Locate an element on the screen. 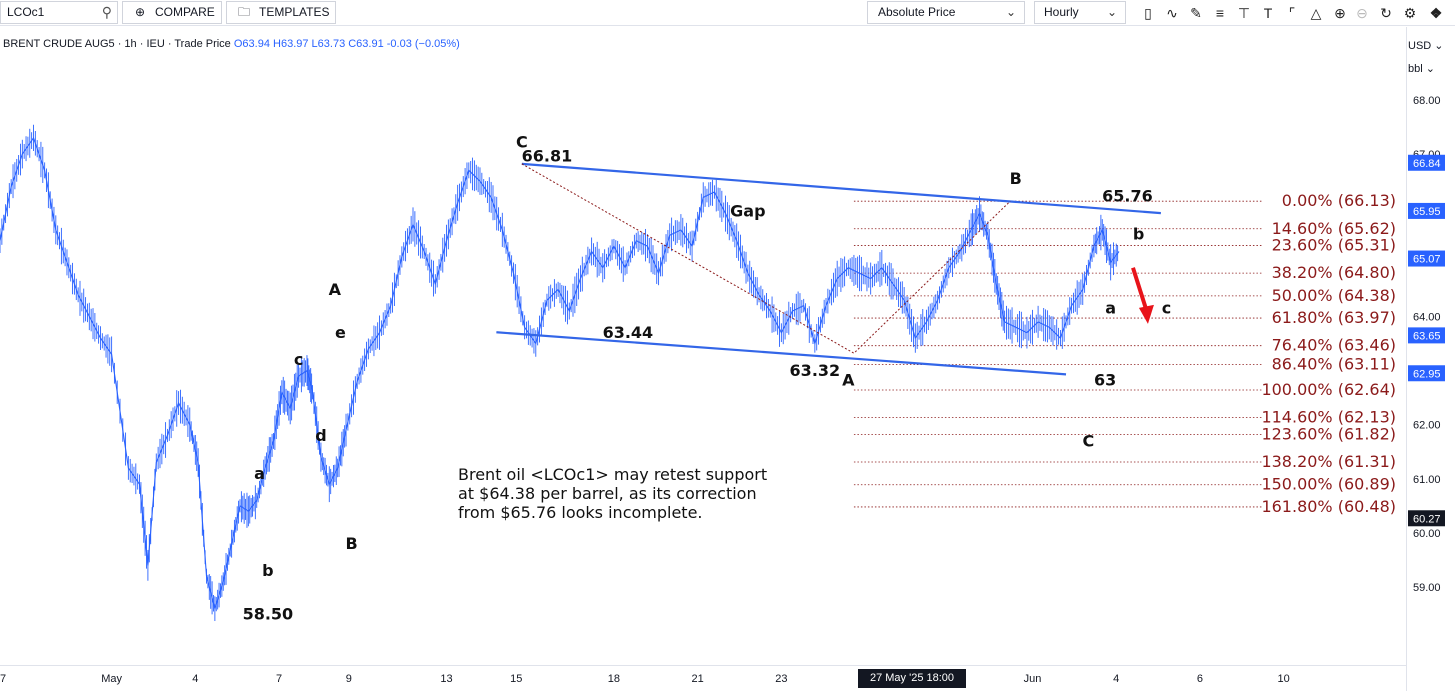 Image resolution: width=1455 pixels, height=691 pixels. lower-channel-line is located at coordinates (781, 353).